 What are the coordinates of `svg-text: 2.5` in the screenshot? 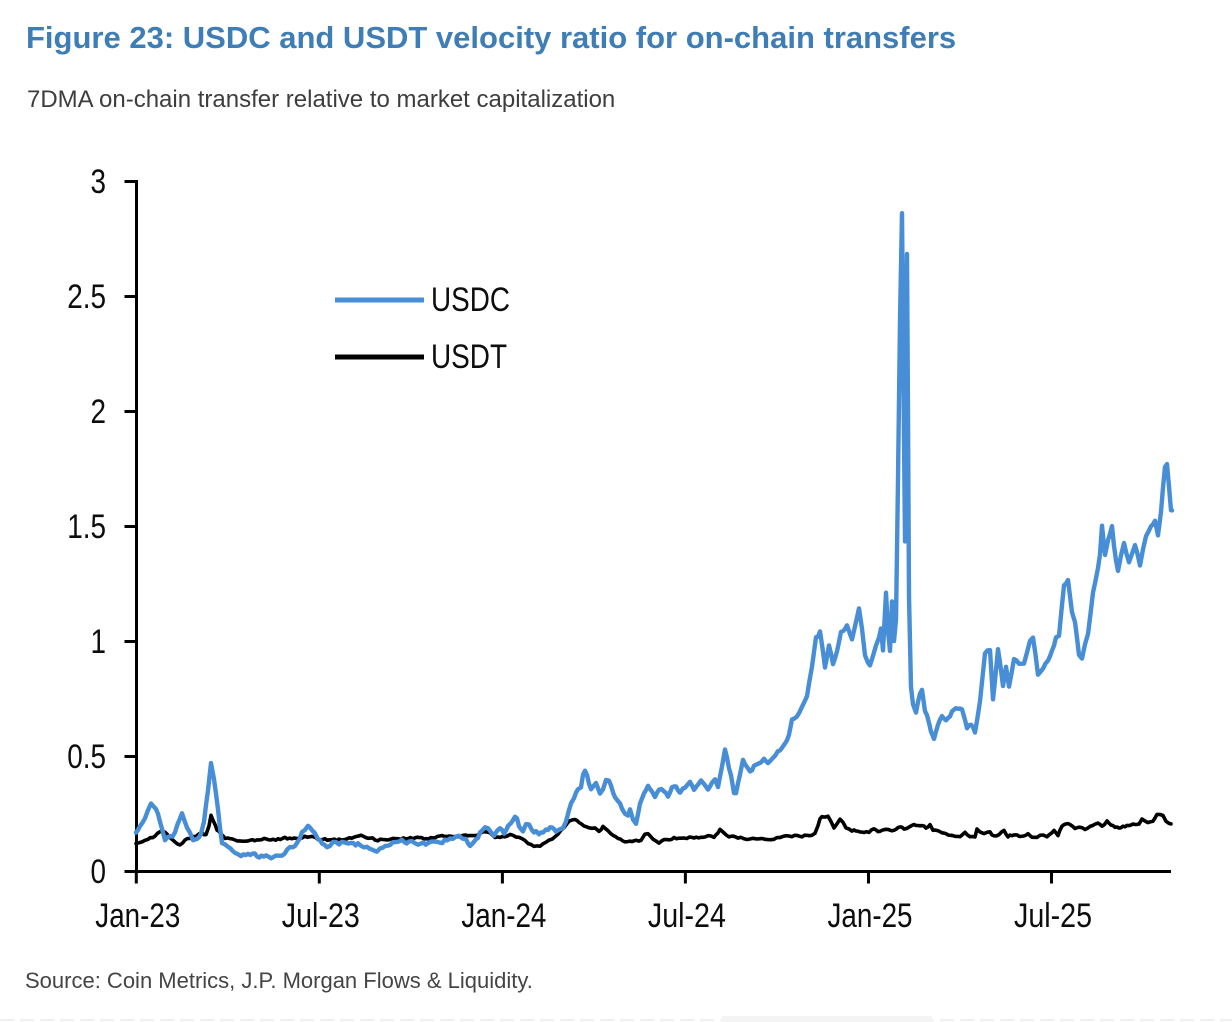 It's located at (86, 297).